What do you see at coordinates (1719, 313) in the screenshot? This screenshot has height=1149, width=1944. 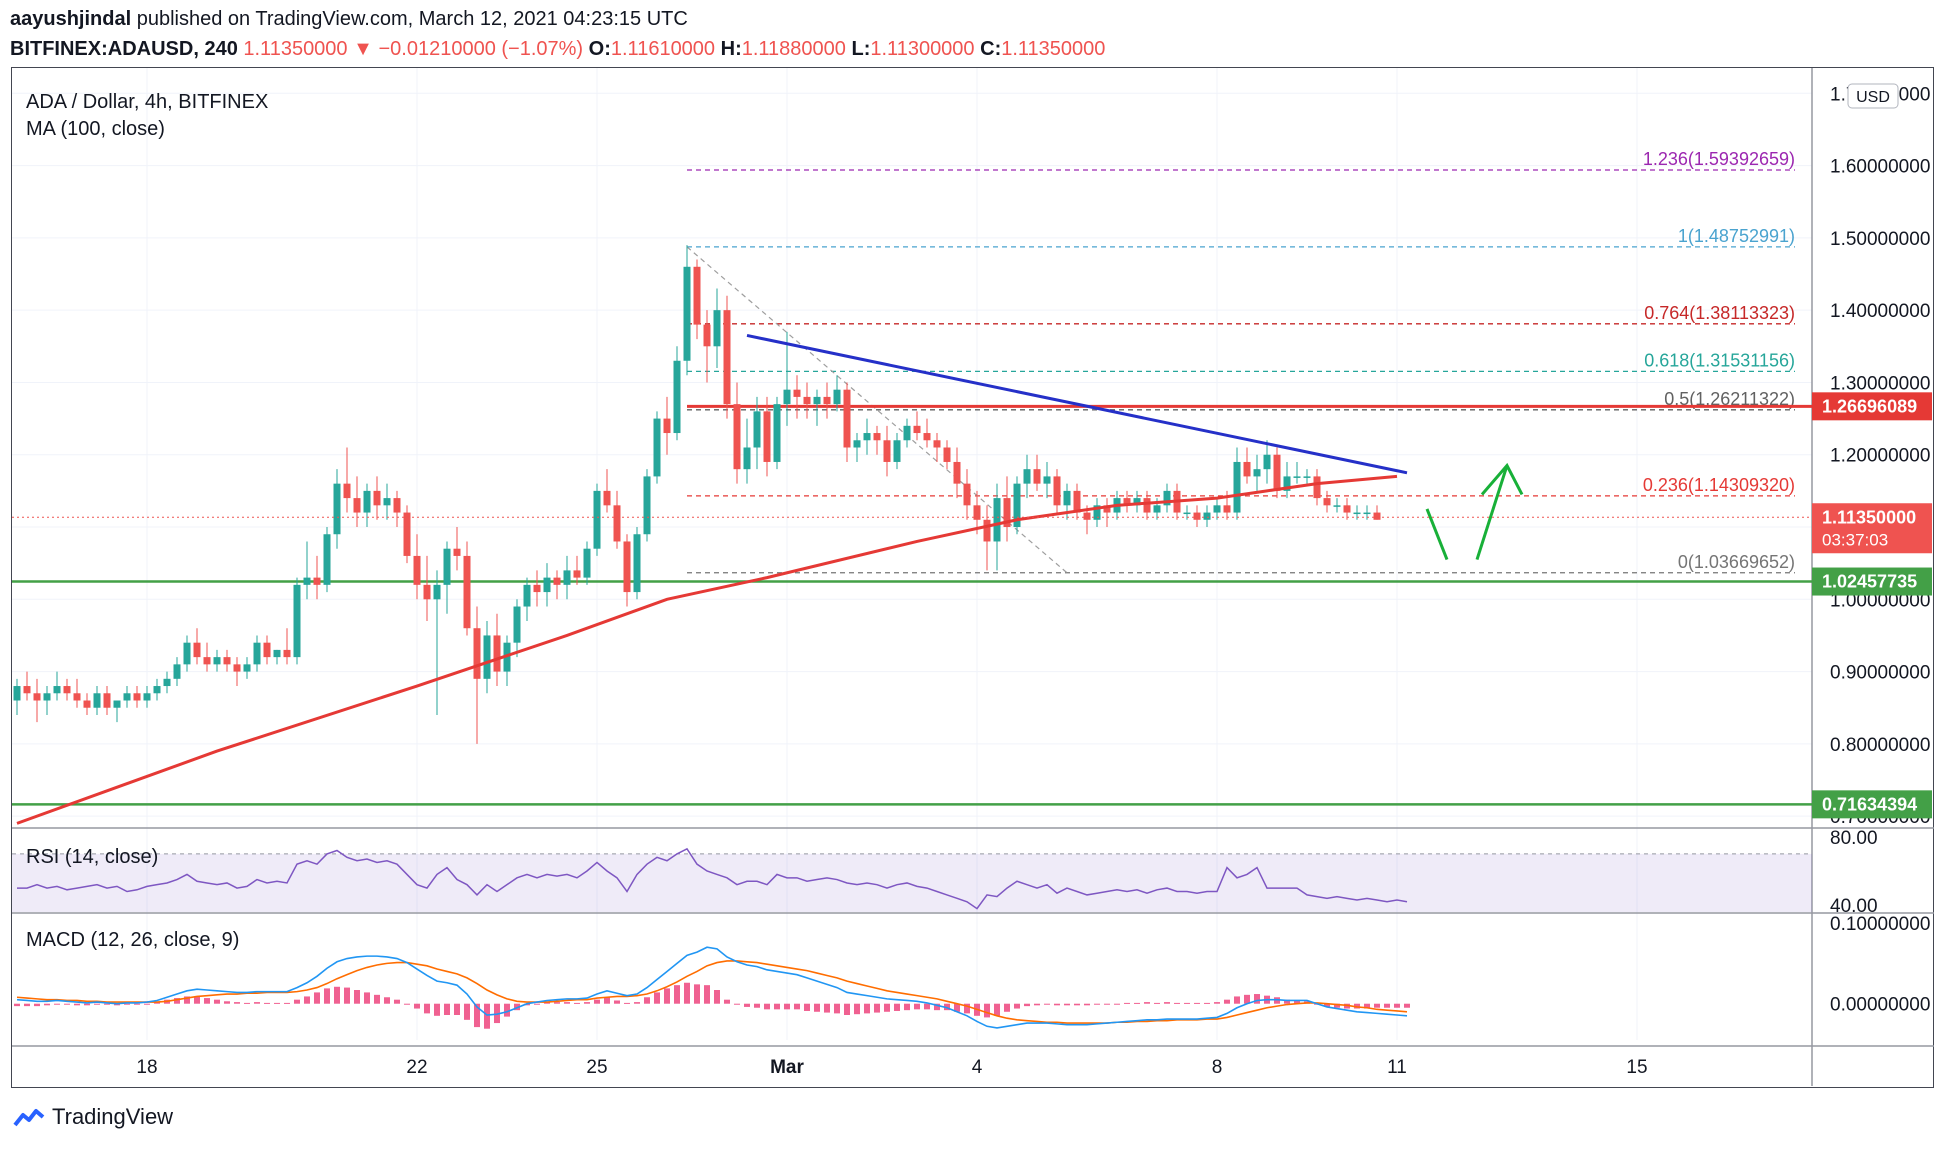 I see `fib-level-label: 0.764(1.38113323)` at bounding box center [1719, 313].